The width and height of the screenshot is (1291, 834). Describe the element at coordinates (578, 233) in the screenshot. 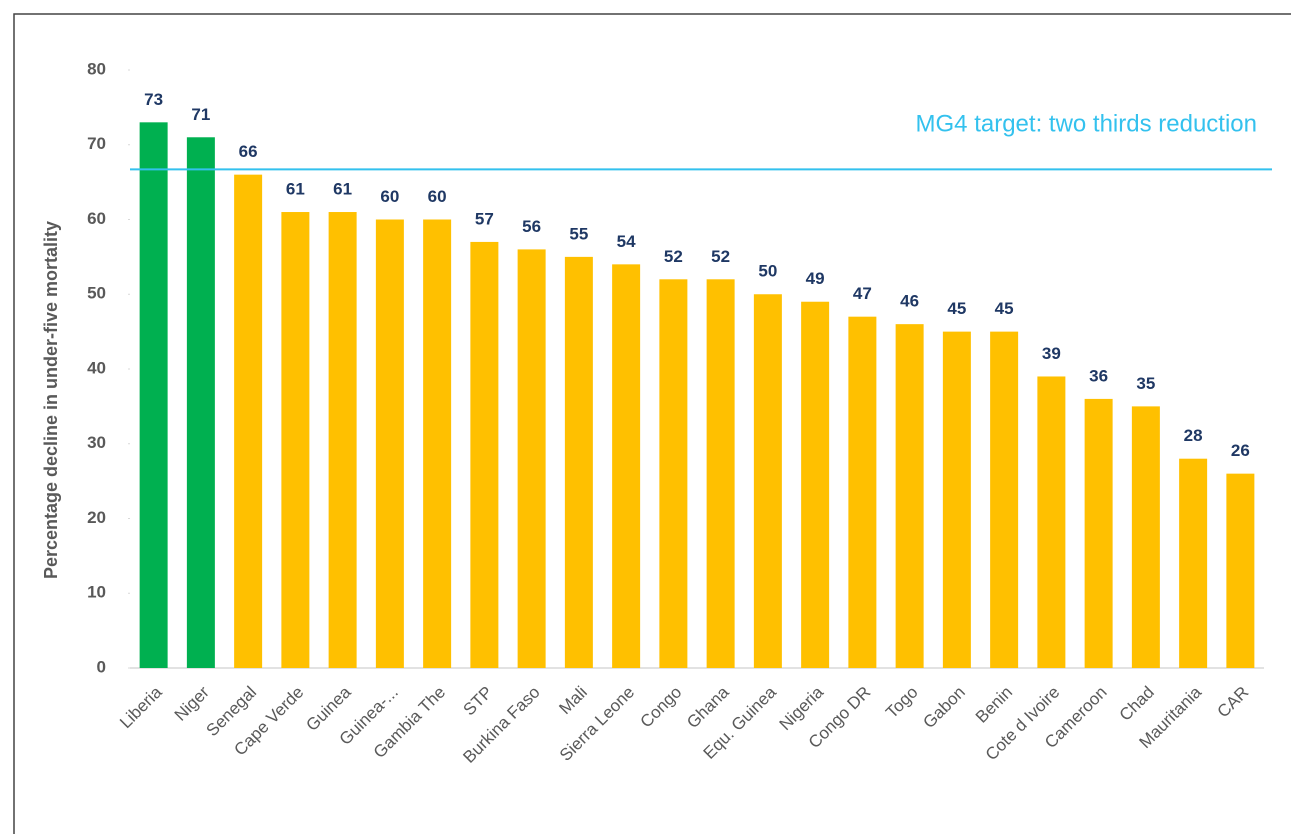

I see `value-label: 55` at that location.